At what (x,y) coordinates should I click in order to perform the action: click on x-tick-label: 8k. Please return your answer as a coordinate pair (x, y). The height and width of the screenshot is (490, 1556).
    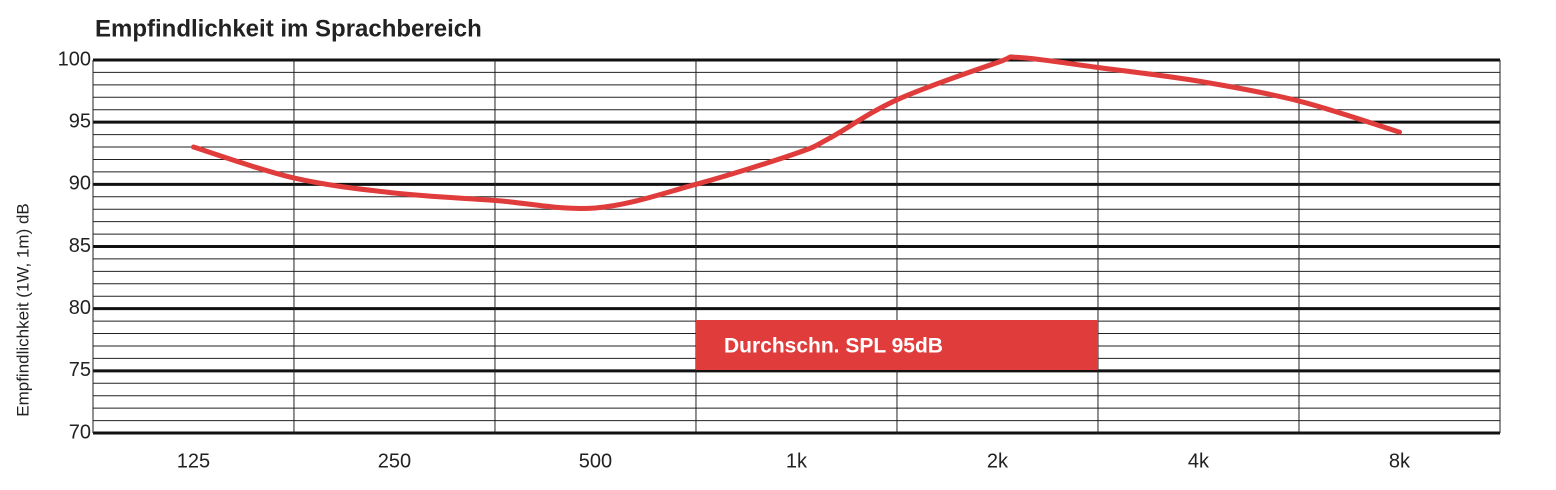
    Looking at the image, I should click on (1400, 461).